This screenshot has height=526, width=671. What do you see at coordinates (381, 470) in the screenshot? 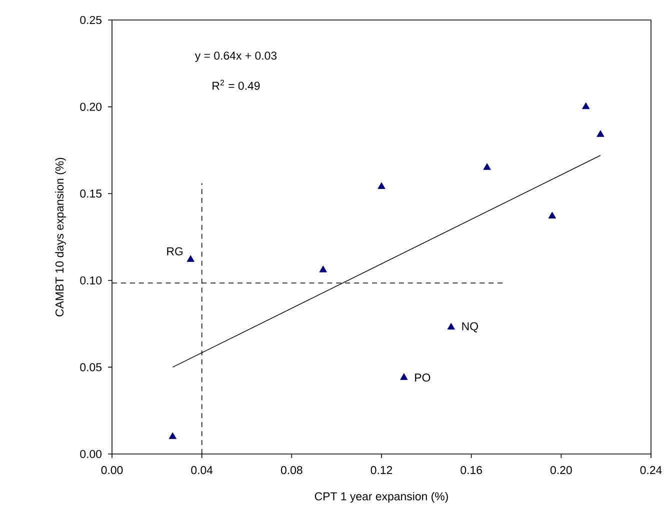
I see `x-tick-label: 0.12` at bounding box center [381, 470].